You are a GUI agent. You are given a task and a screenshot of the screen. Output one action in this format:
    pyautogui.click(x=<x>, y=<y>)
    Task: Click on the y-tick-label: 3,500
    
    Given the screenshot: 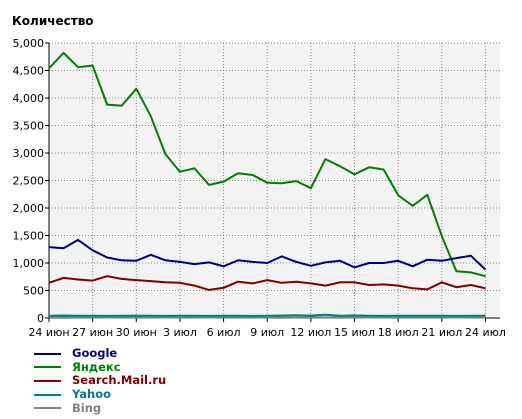 What is the action you would take?
    pyautogui.click(x=29, y=126)
    